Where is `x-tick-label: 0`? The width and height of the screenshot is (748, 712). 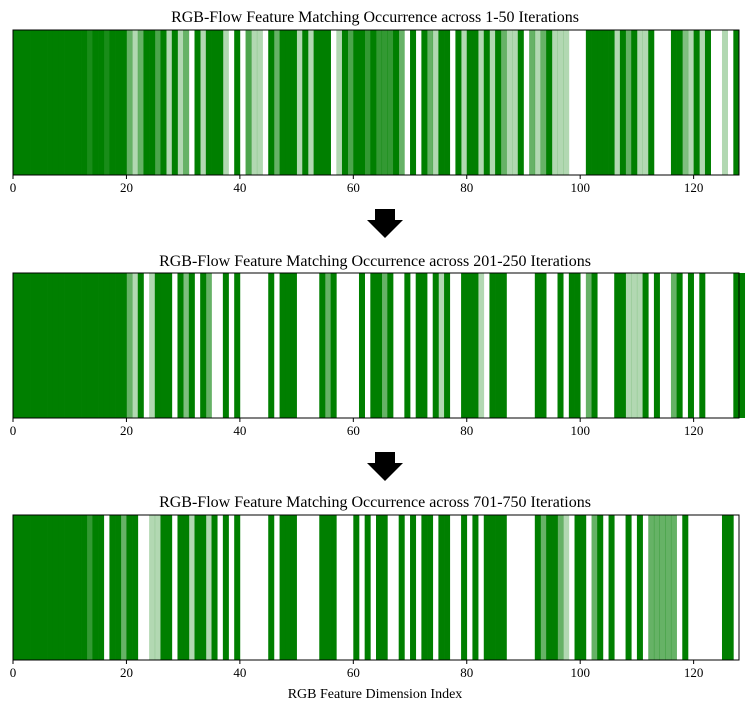
x-tick-label: 0 is located at coordinates (13, 187).